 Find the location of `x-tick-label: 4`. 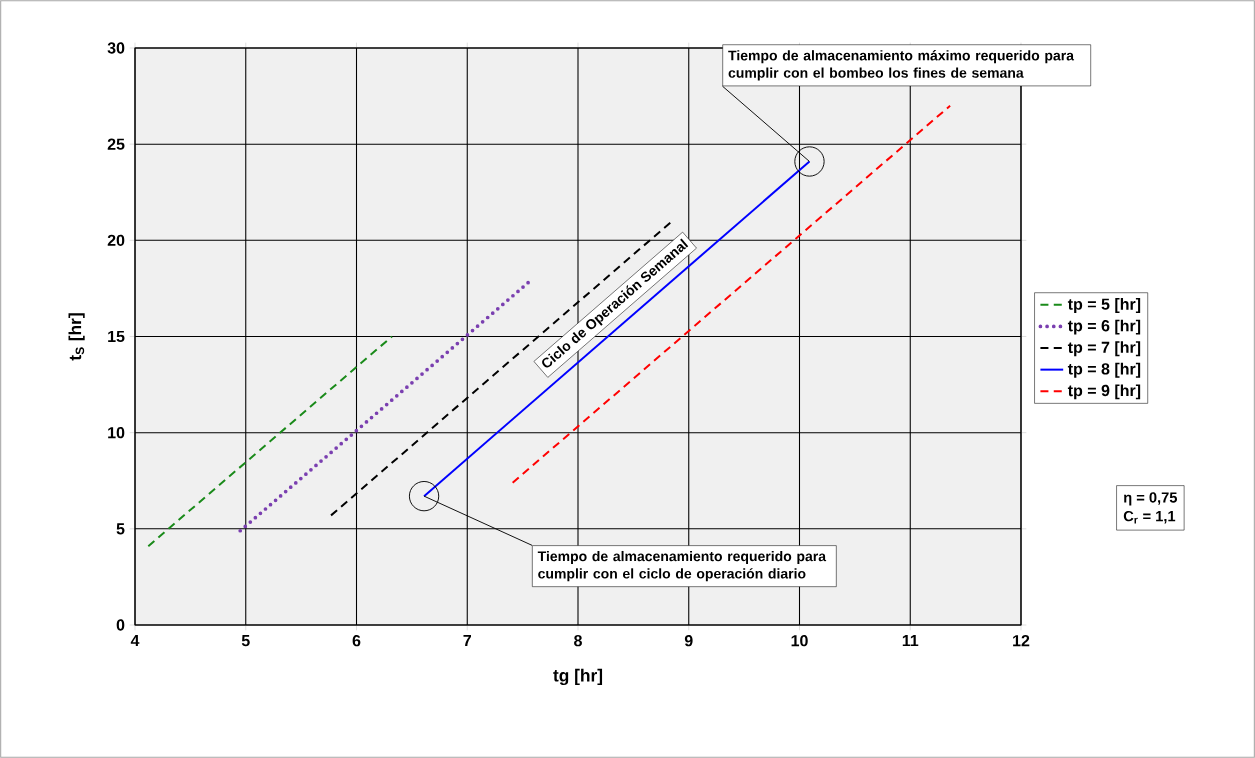

x-tick-label: 4 is located at coordinates (135, 641).